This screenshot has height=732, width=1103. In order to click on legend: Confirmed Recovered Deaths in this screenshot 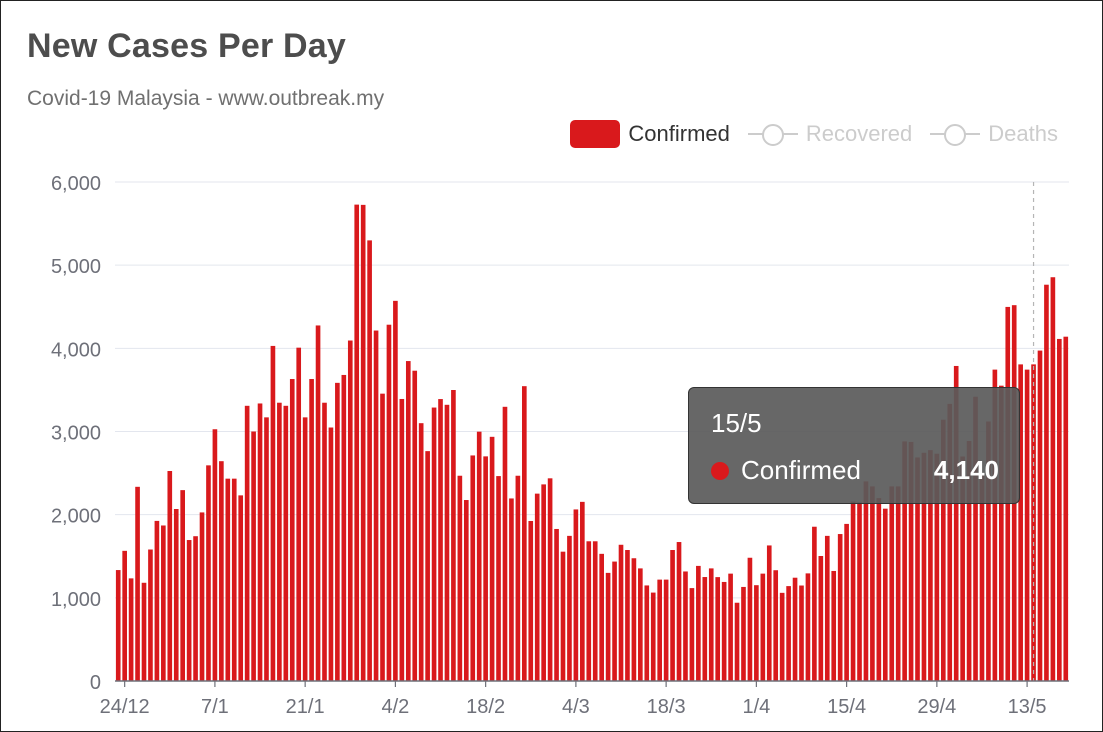, I will do `click(814, 134)`.